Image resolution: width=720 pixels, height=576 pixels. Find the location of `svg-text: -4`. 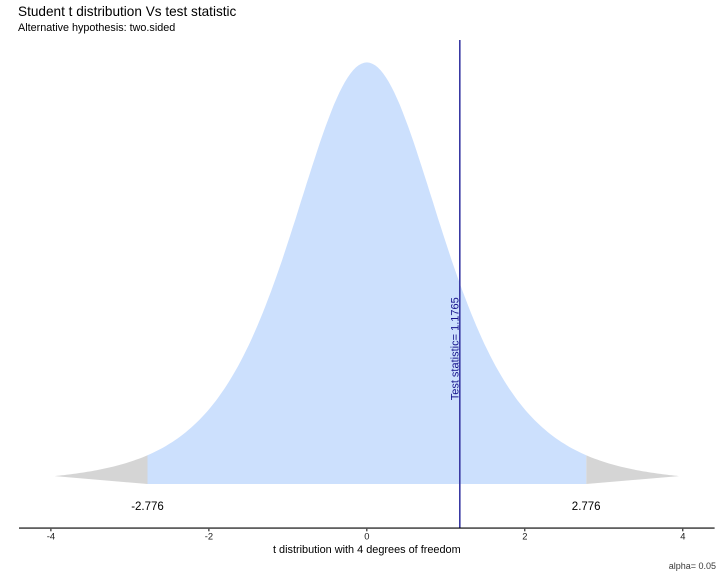

svg-text: -4 is located at coordinates (51, 536).